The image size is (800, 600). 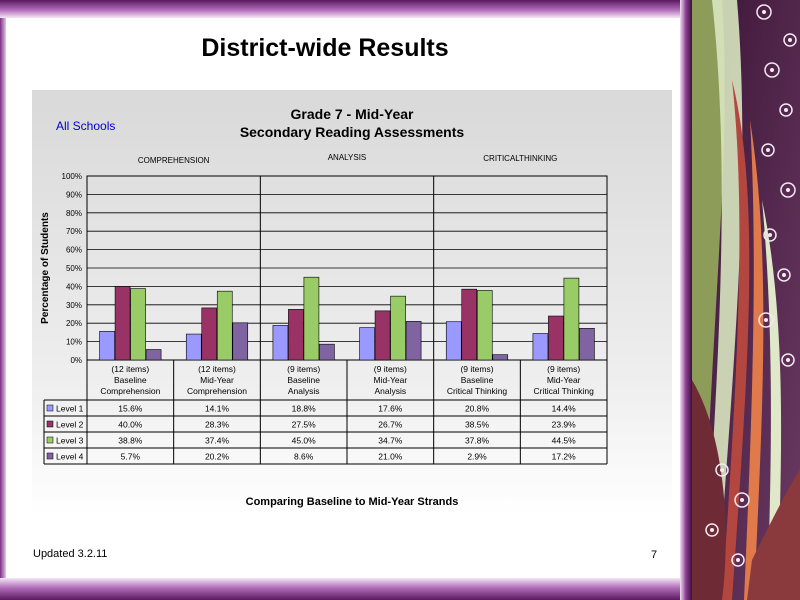 I want to click on table-value: 18.8%, so click(x=304, y=409).